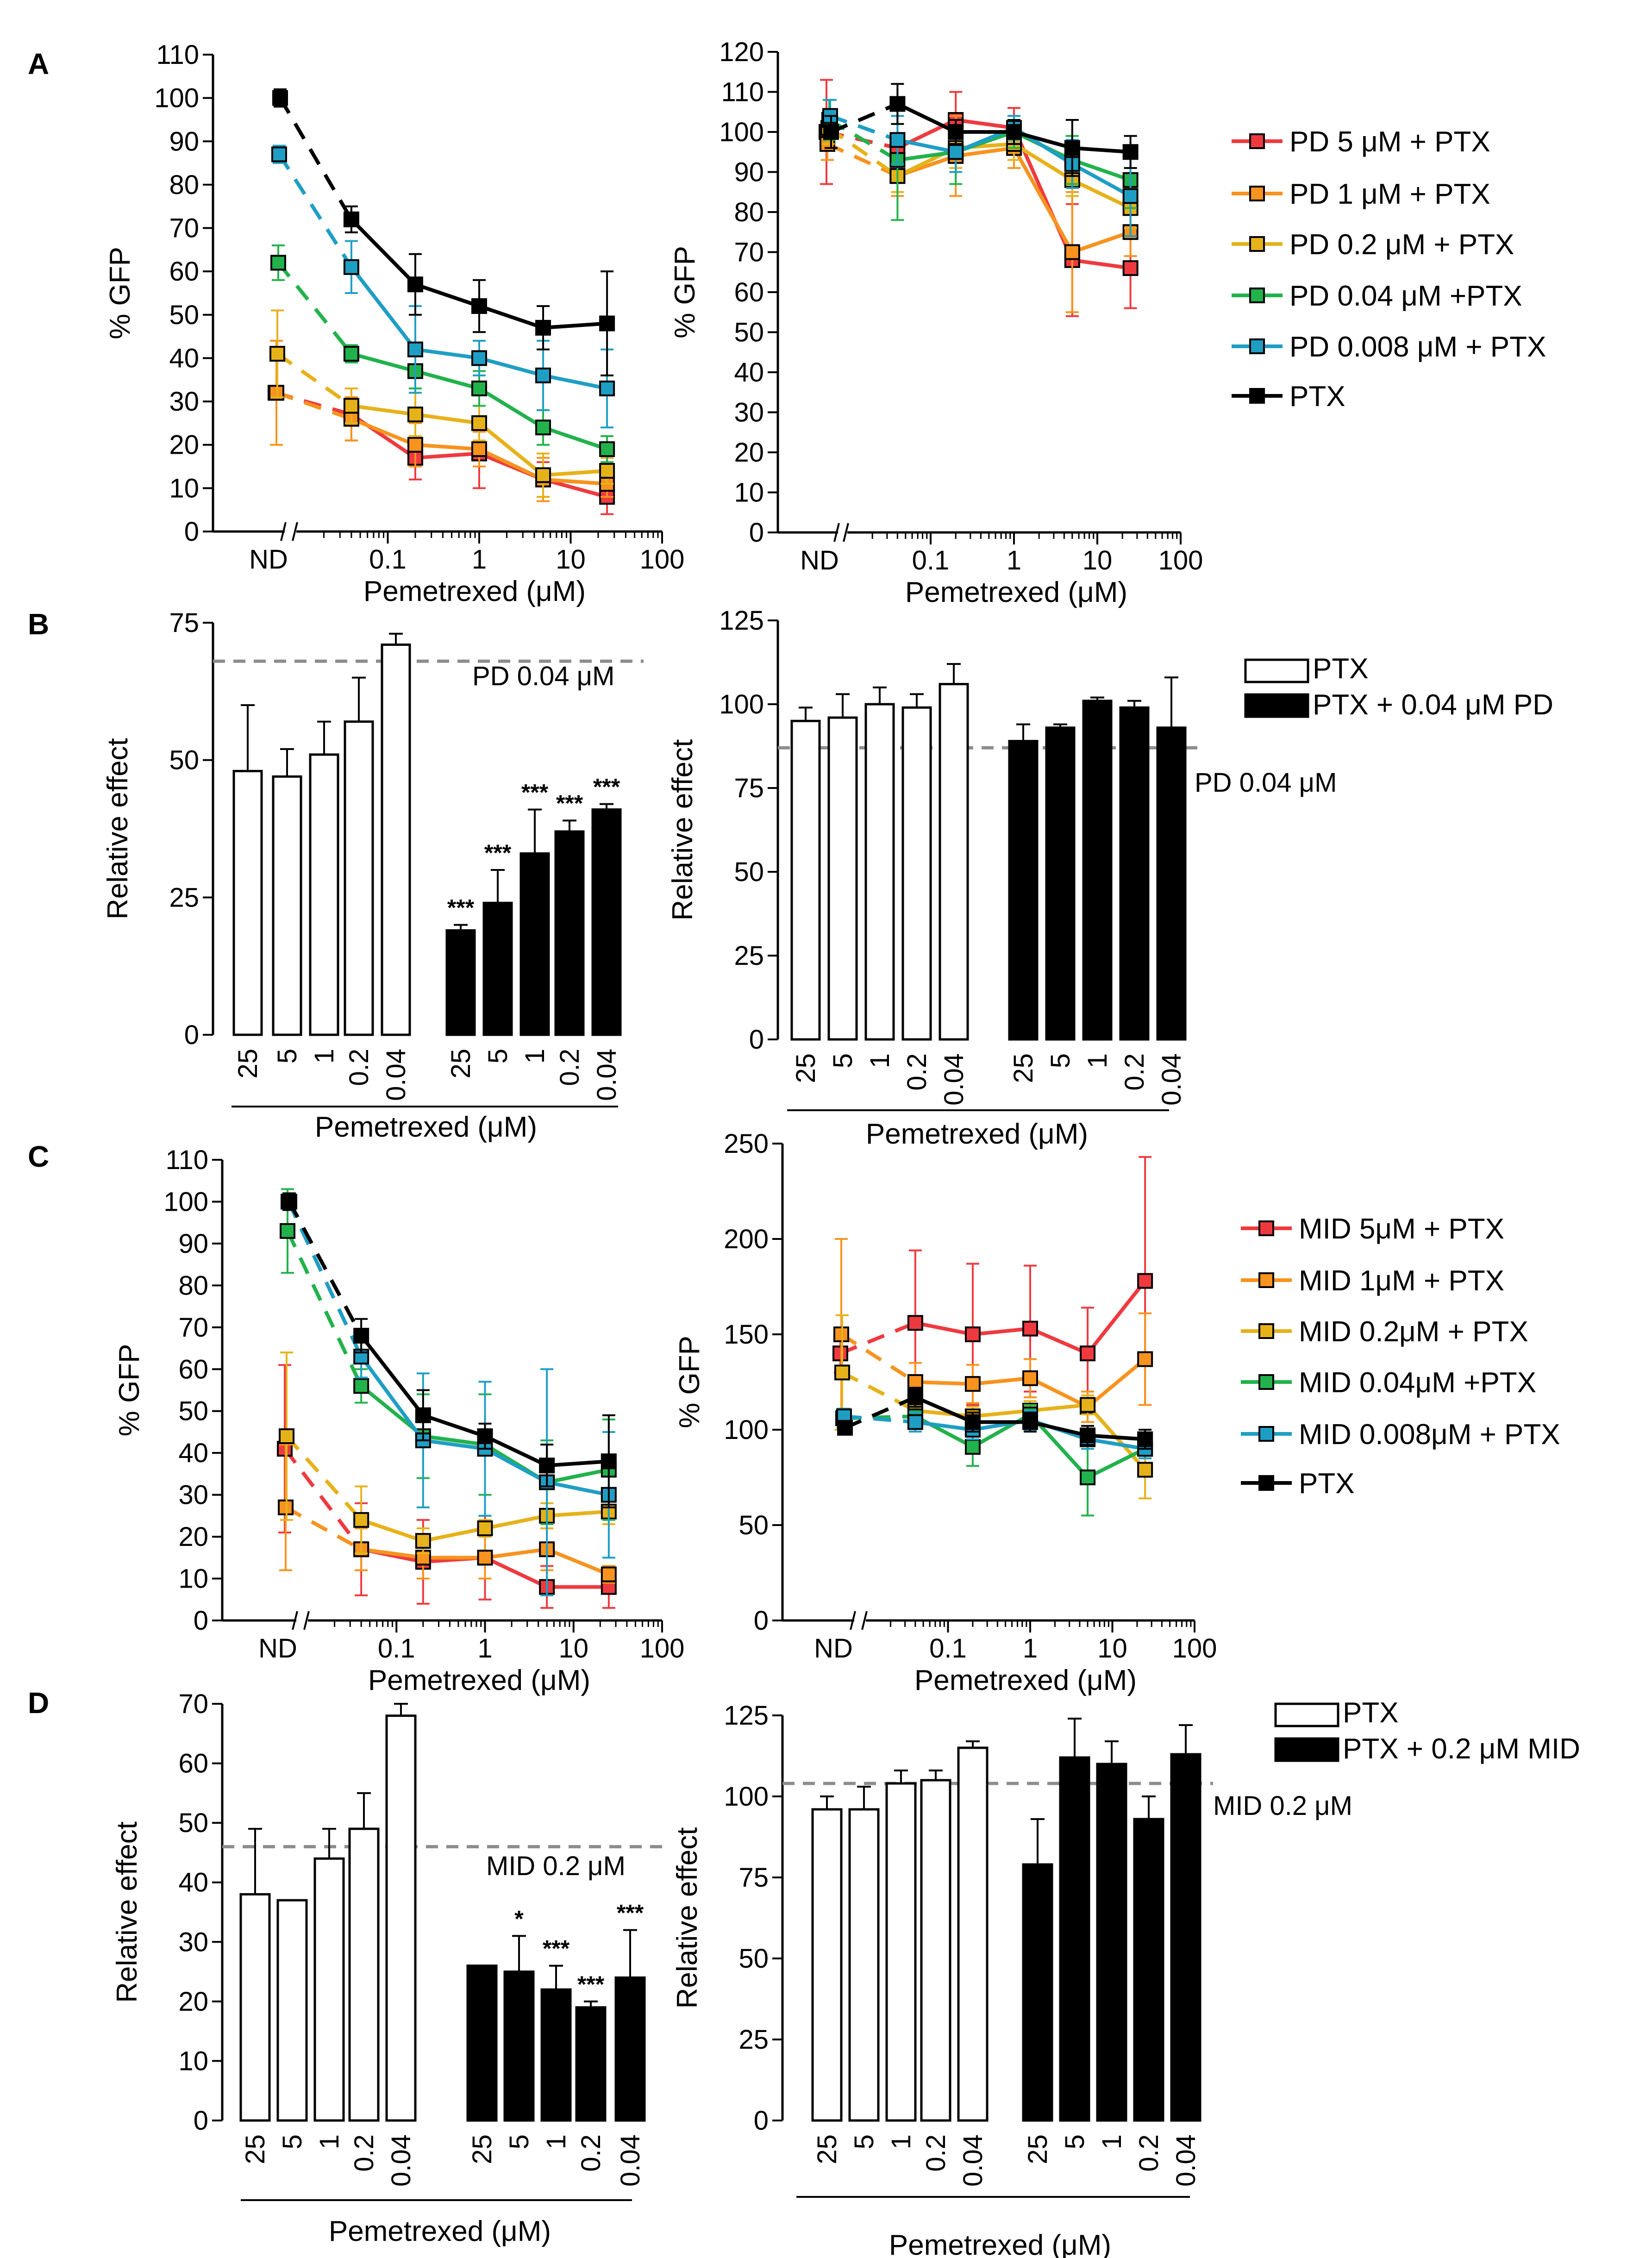 Image resolution: width=1652 pixels, height=2258 pixels. What do you see at coordinates (193, 1495) in the screenshot?
I see `y-tick-label: 30` at bounding box center [193, 1495].